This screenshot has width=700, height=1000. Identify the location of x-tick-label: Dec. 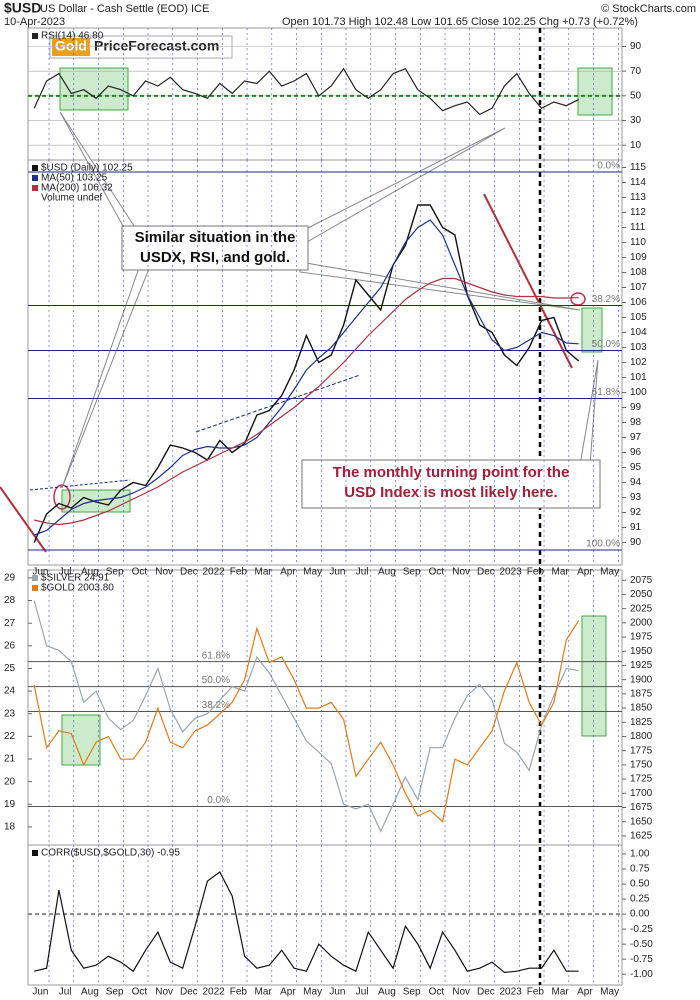
(189, 572).